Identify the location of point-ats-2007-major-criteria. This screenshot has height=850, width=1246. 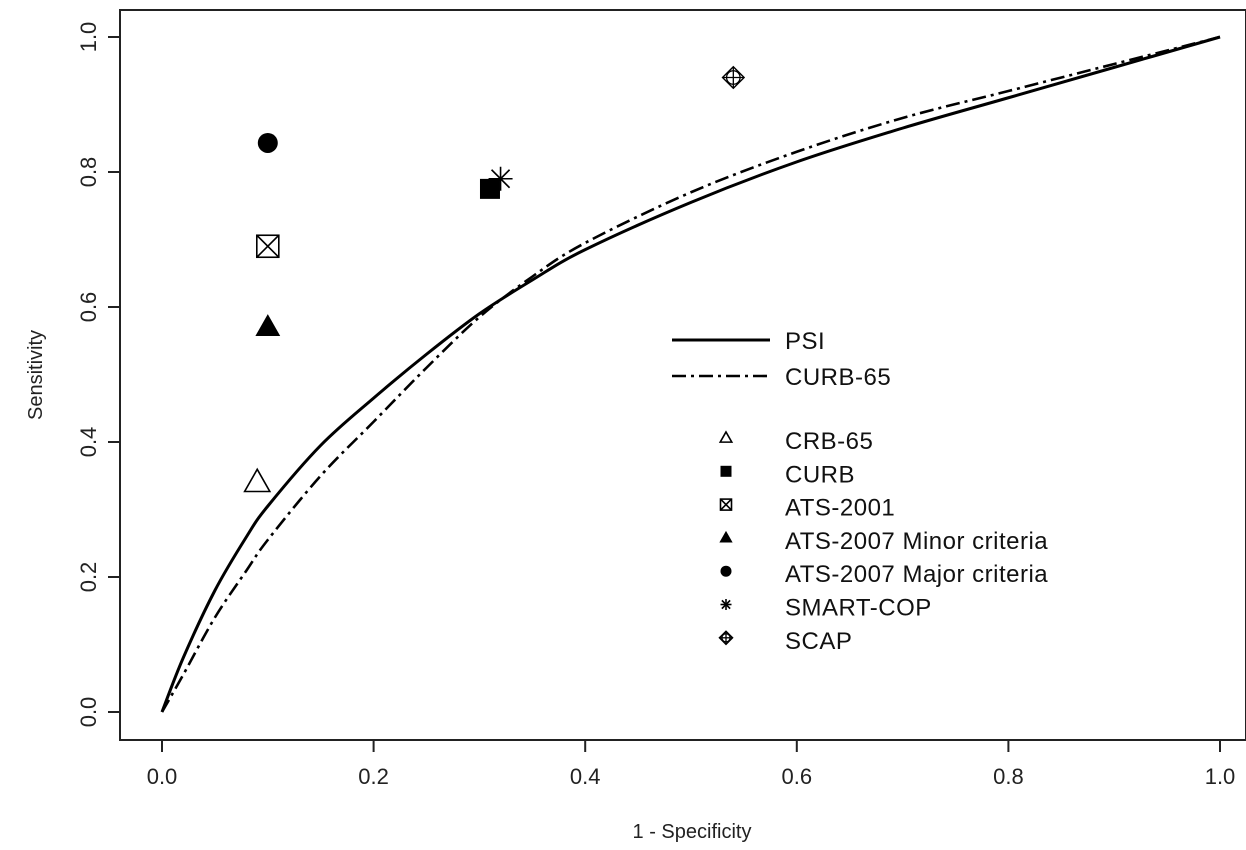
(267, 142).